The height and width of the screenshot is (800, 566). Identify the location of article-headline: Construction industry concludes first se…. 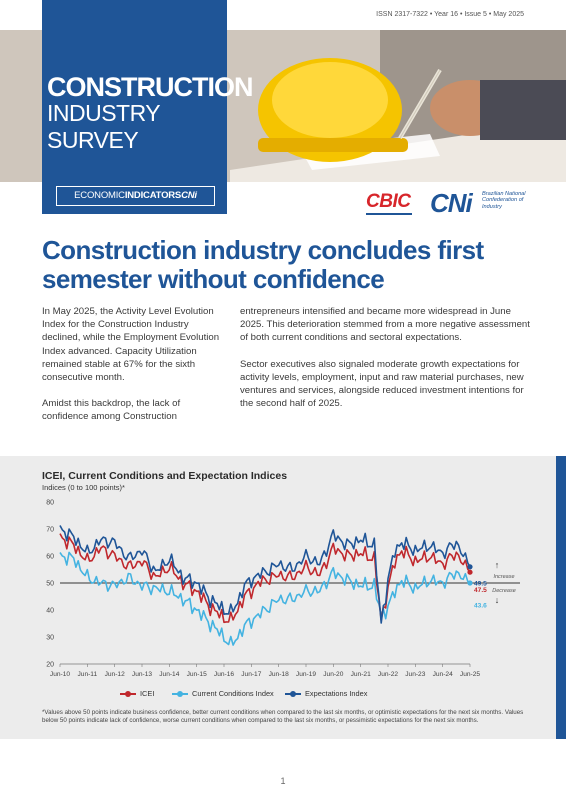
(263, 264).